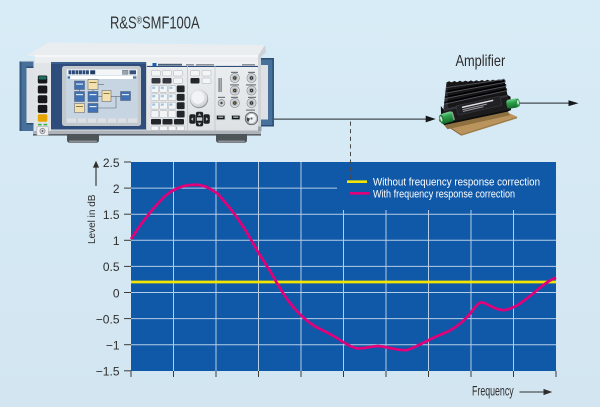 The height and width of the screenshot is (407, 600). I want to click on svg-text:Without frequency response cor: Without frequency response correction, so click(456, 183).